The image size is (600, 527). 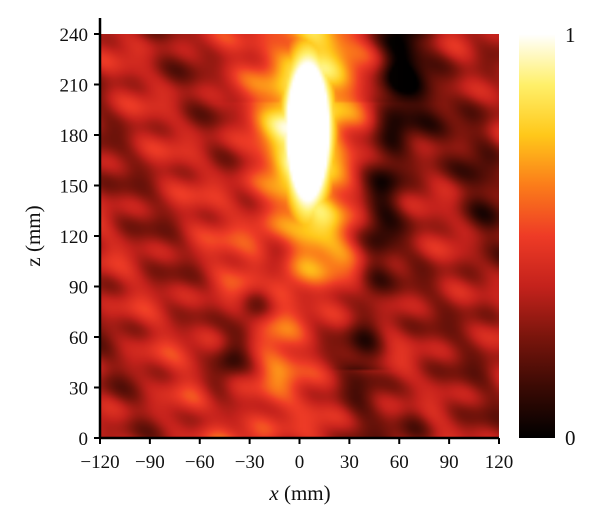 I want to click on x-tick-label: −90, so click(x=150, y=462).